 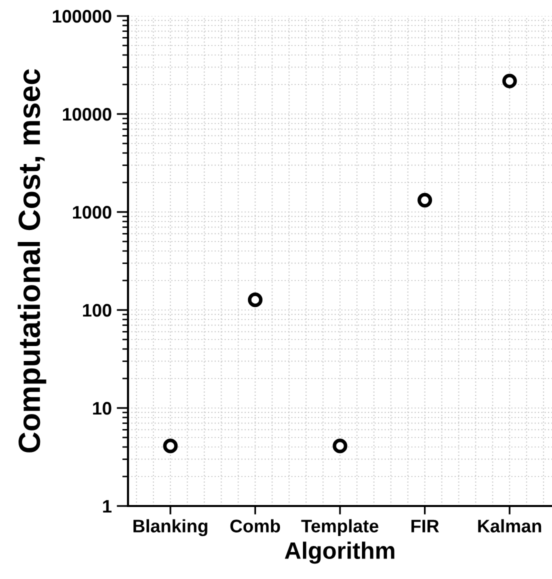 I want to click on y-tick-label: 100, so click(x=97, y=310).